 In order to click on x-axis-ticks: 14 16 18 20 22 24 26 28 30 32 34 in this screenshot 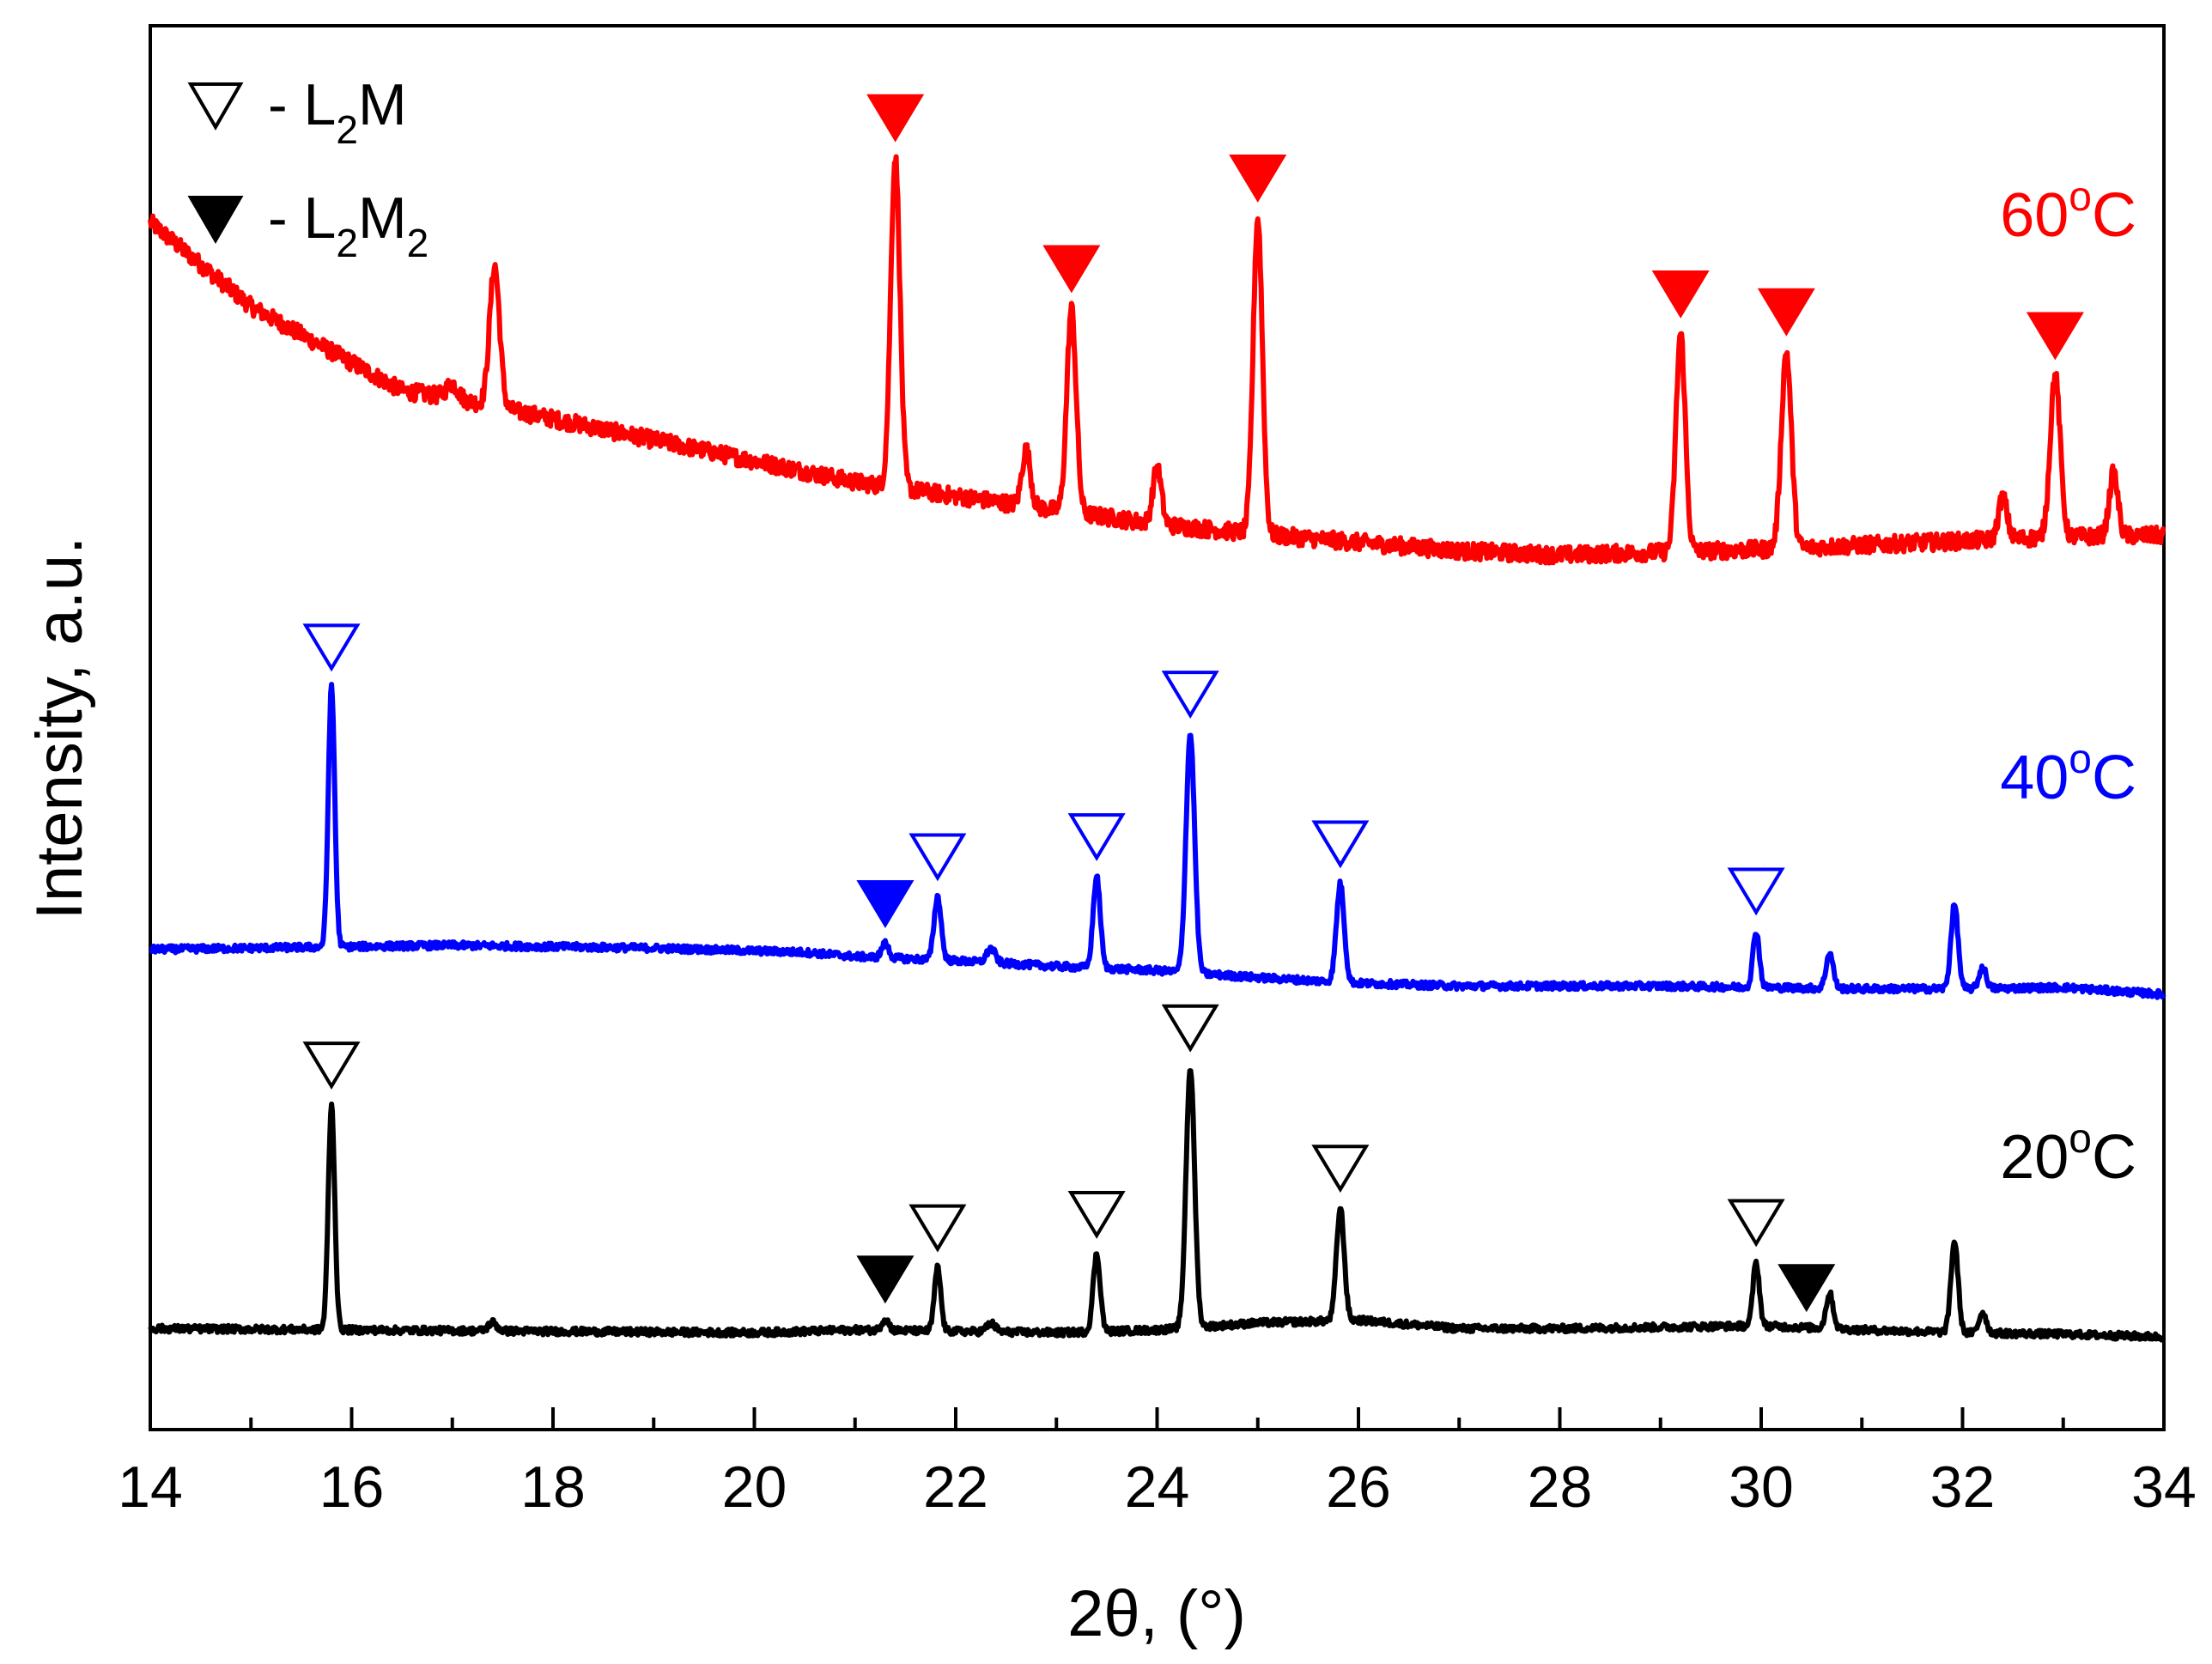, I will do `click(1157, 1463)`.